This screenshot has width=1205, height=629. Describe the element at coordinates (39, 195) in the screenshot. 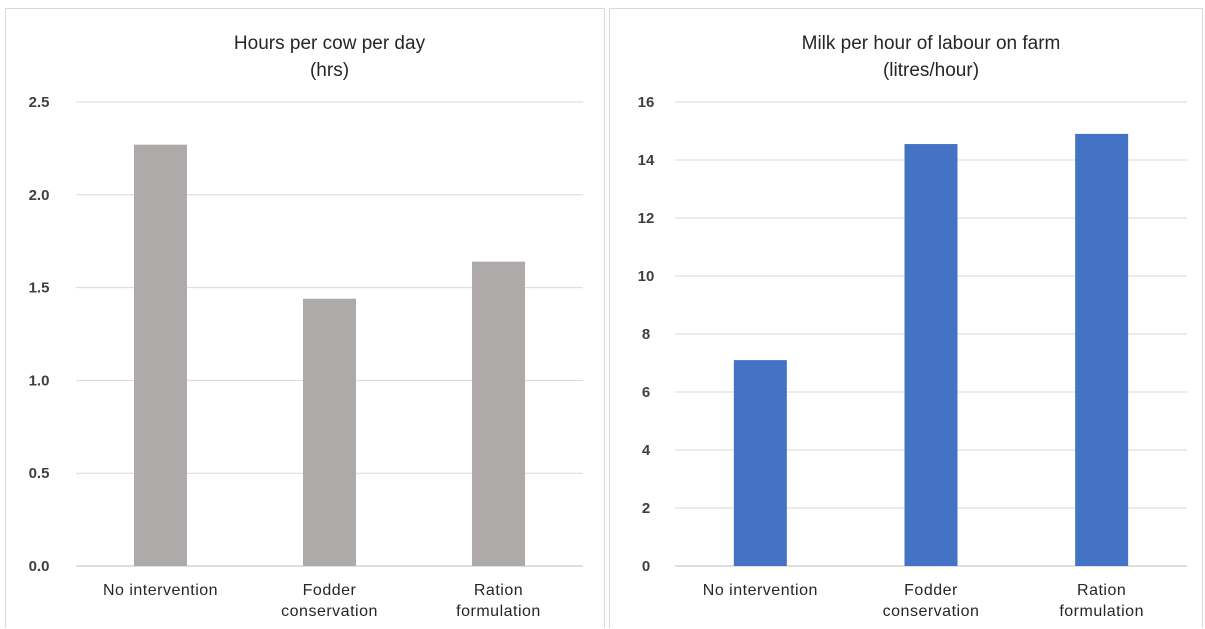

I see `y-tick-label: 2.0` at that location.